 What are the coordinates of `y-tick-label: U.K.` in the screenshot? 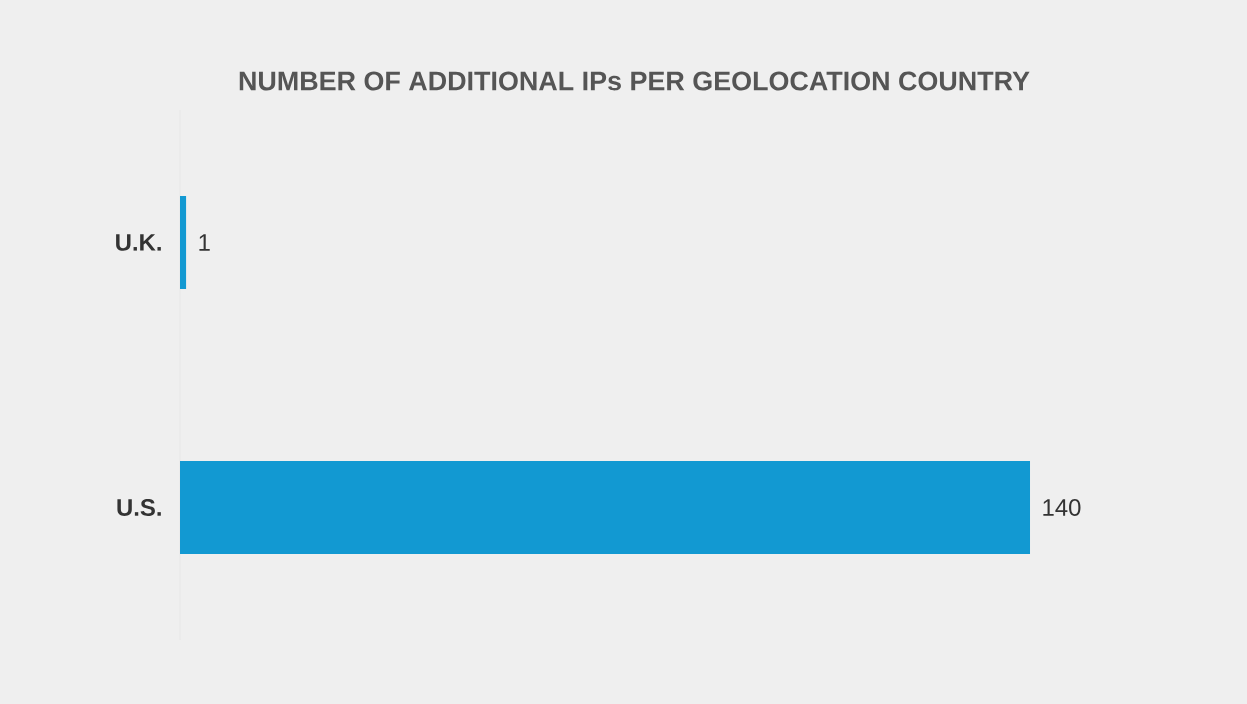 It's located at (138, 242).